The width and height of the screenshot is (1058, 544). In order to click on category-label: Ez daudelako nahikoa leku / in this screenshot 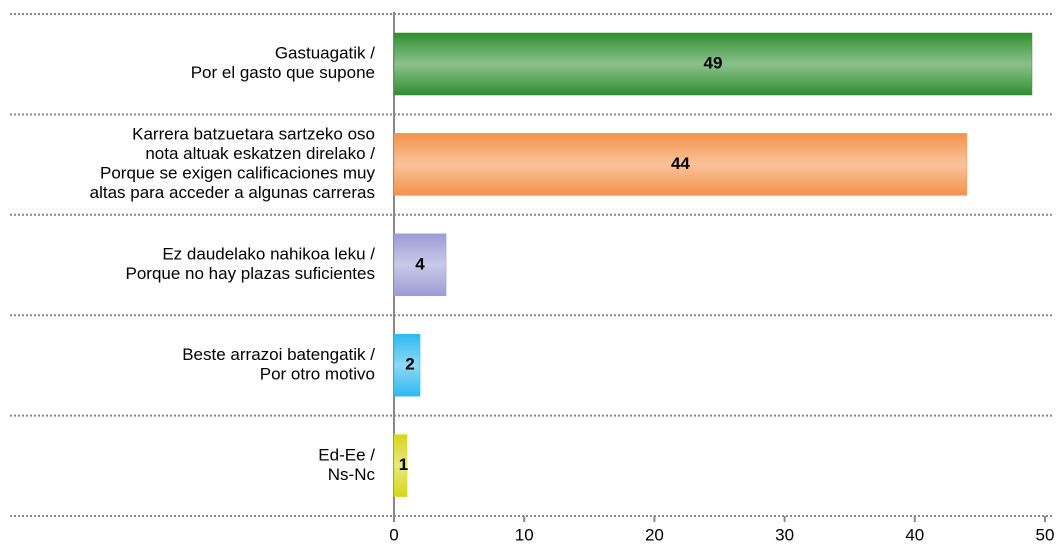, I will do `click(268, 254)`.